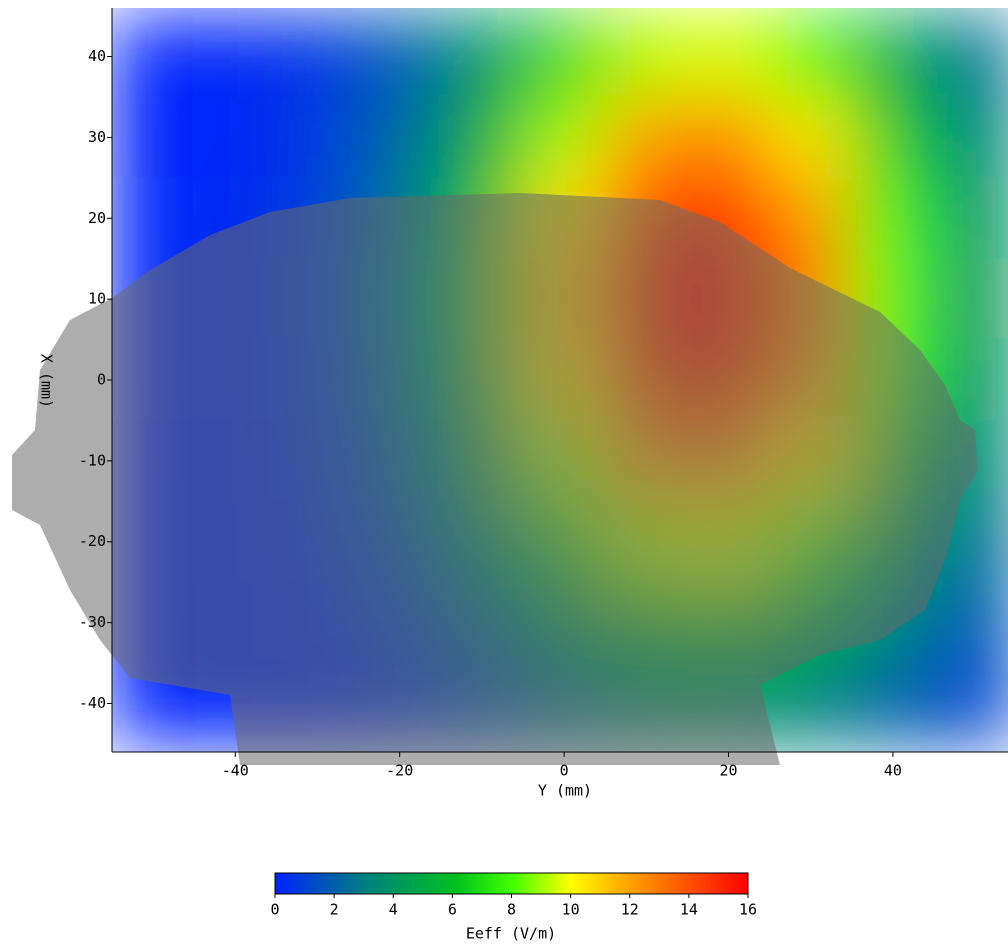 The height and width of the screenshot is (944, 1008). Describe the element at coordinates (97, 299) in the screenshot. I see `y-tick-label: 10` at that location.